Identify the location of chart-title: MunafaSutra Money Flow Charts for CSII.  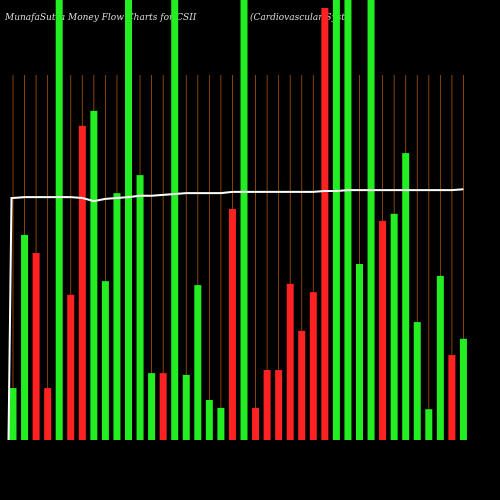
(100, 18).